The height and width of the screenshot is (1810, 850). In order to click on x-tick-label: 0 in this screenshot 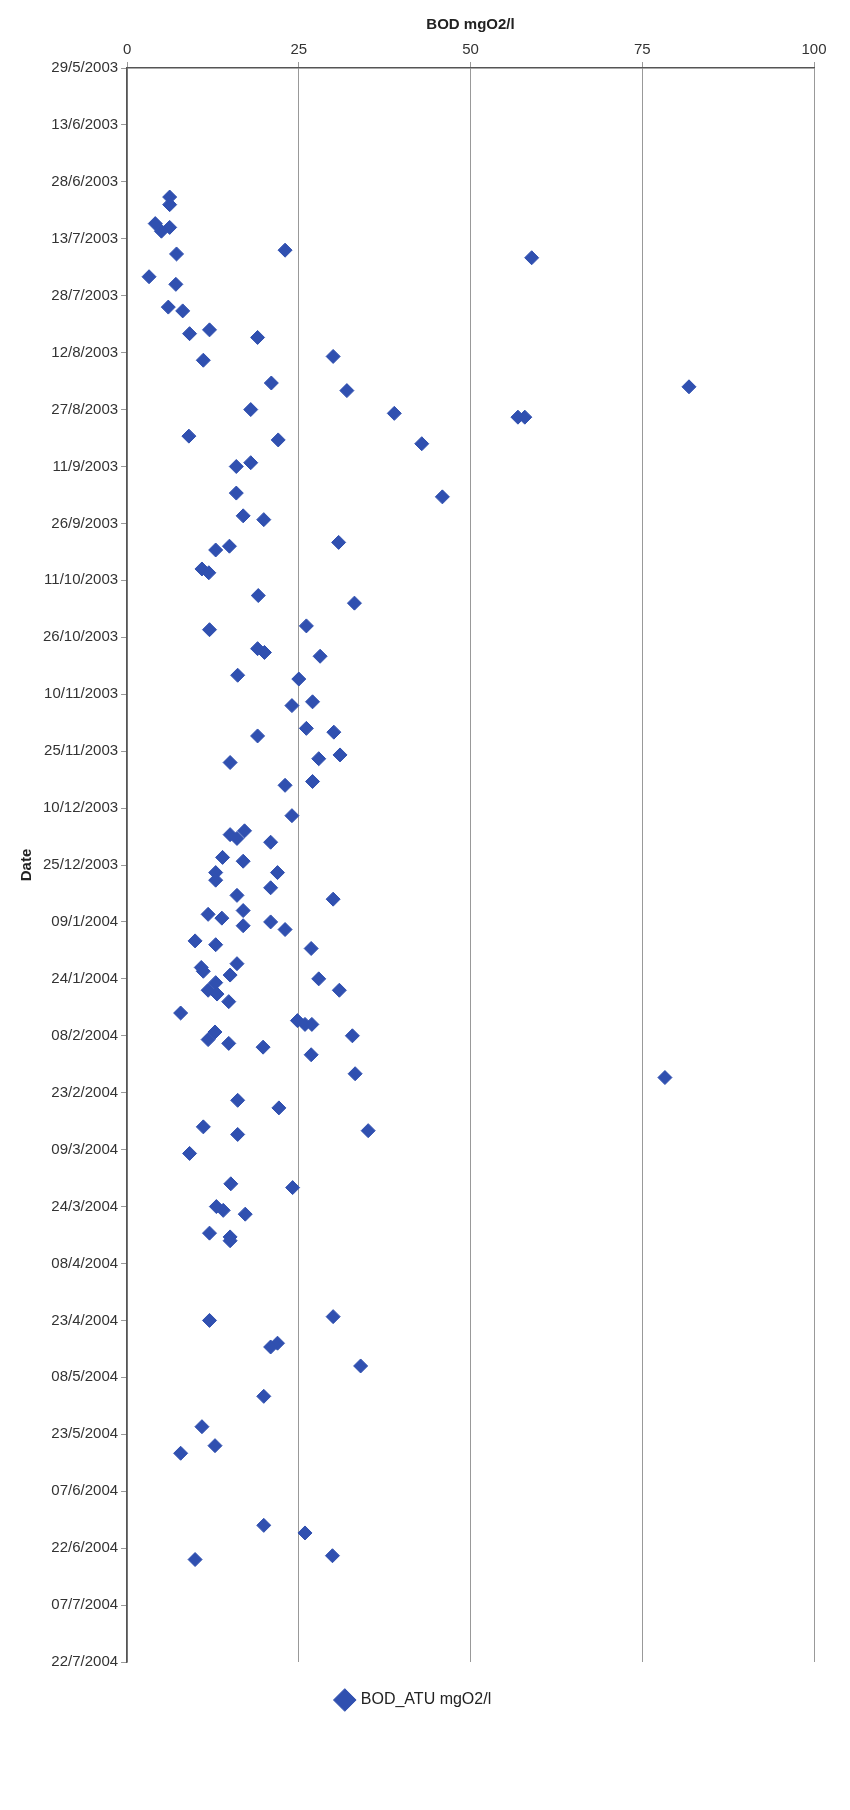, I will do `click(127, 49)`.